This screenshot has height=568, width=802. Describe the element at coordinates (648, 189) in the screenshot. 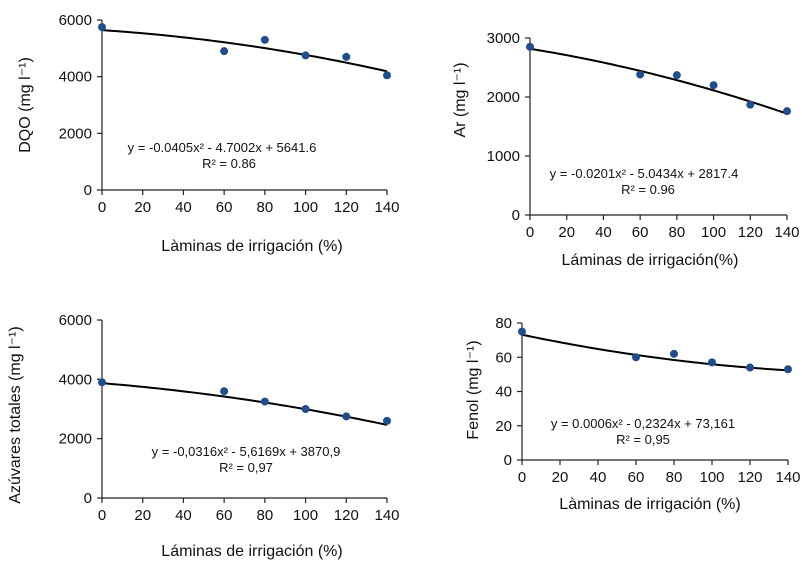

I see `r-squared: R² = 0.96` at that location.